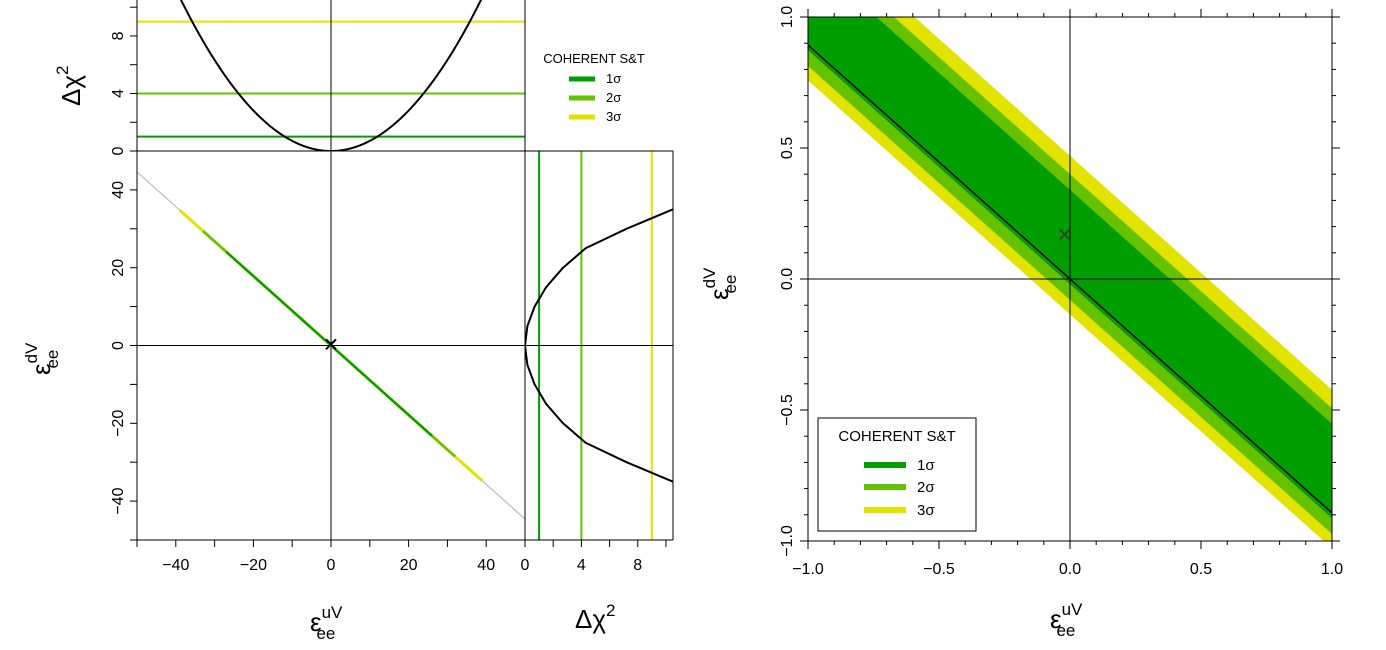 The height and width of the screenshot is (650, 1386). Describe the element at coordinates (787, 148) in the screenshot. I see `zoom-ytick-label: 0.5` at that location.